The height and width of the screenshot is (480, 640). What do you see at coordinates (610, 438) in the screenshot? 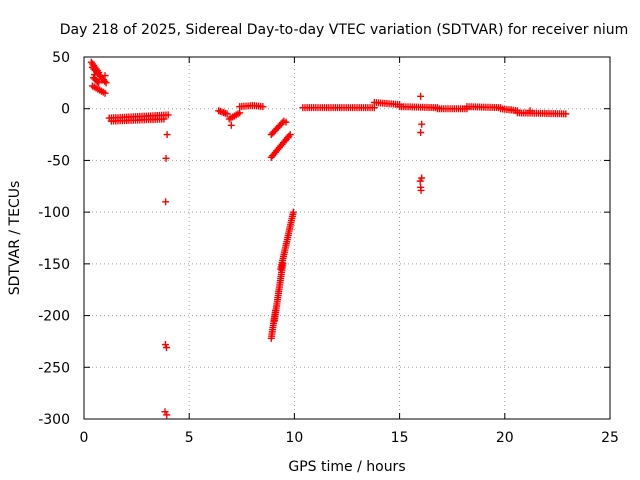
I see `x-tick-label: 25` at bounding box center [610, 438].